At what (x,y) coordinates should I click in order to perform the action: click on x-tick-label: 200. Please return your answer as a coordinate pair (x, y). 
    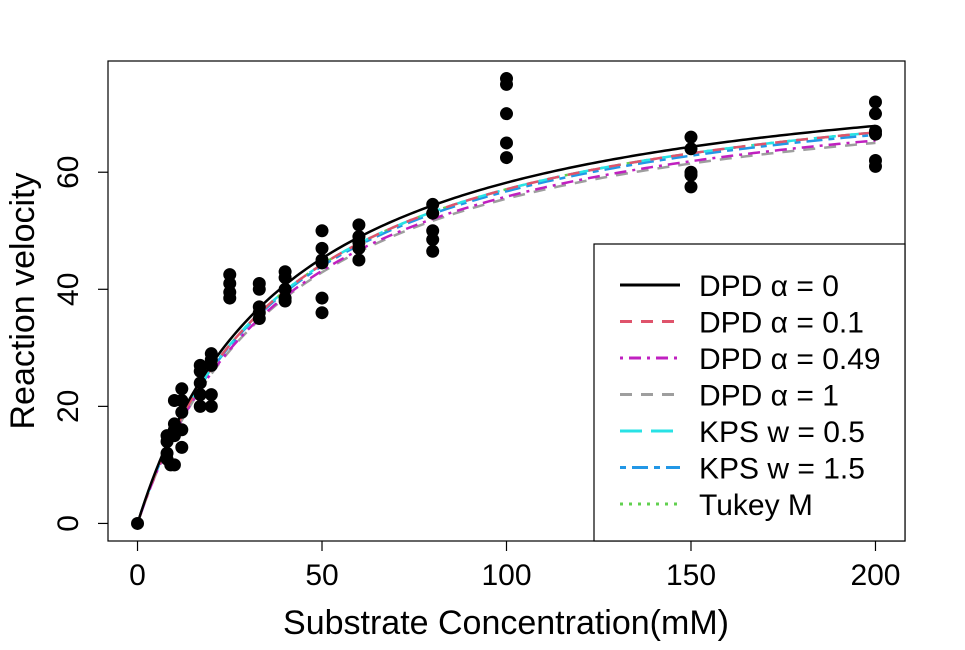
    Looking at the image, I should click on (875, 575).